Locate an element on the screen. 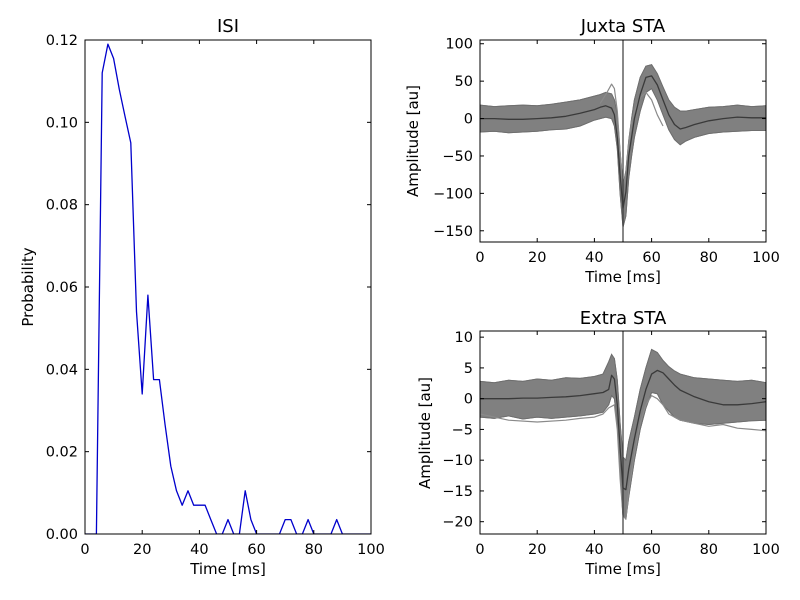  juxta-outlier-trace is located at coordinates (631, 135).